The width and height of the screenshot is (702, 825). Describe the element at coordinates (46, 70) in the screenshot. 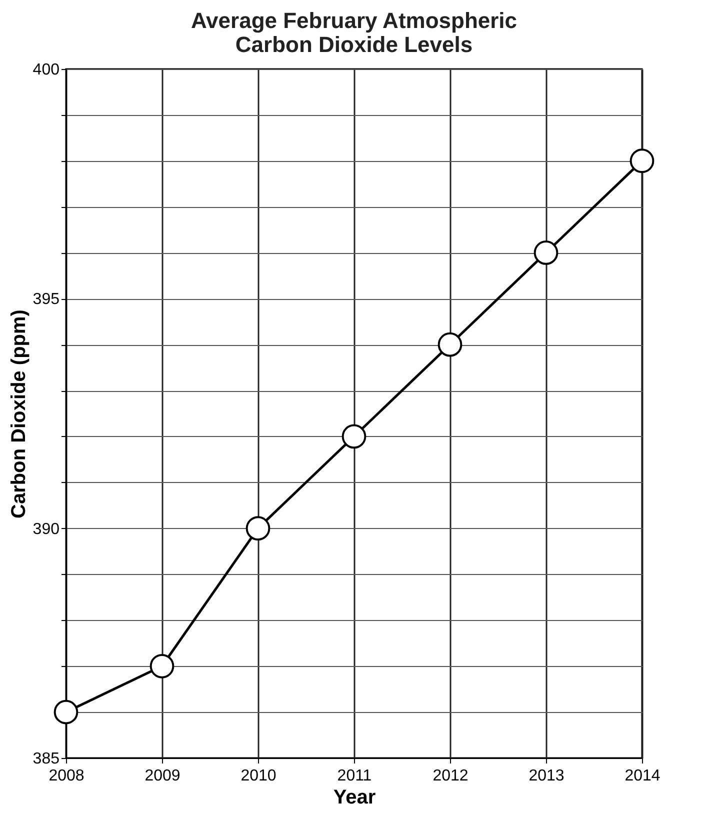

I see `y-tick-label: 400` at that location.